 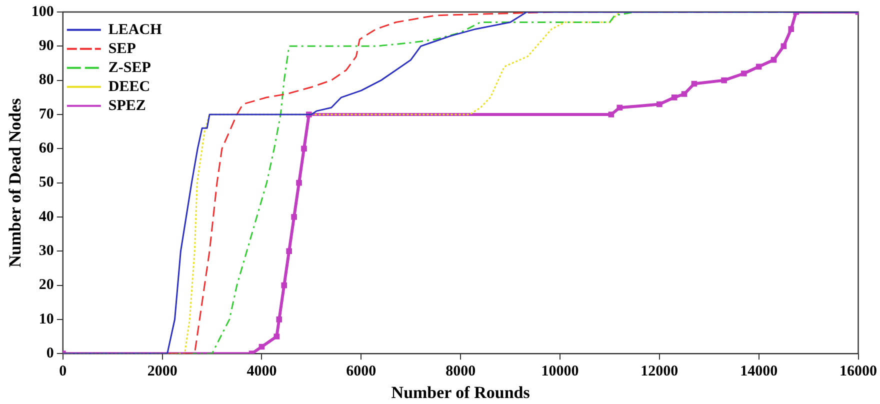 What do you see at coordinates (46, 114) in the screenshot?
I see `y-tick-label: 70` at bounding box center [46, 114].